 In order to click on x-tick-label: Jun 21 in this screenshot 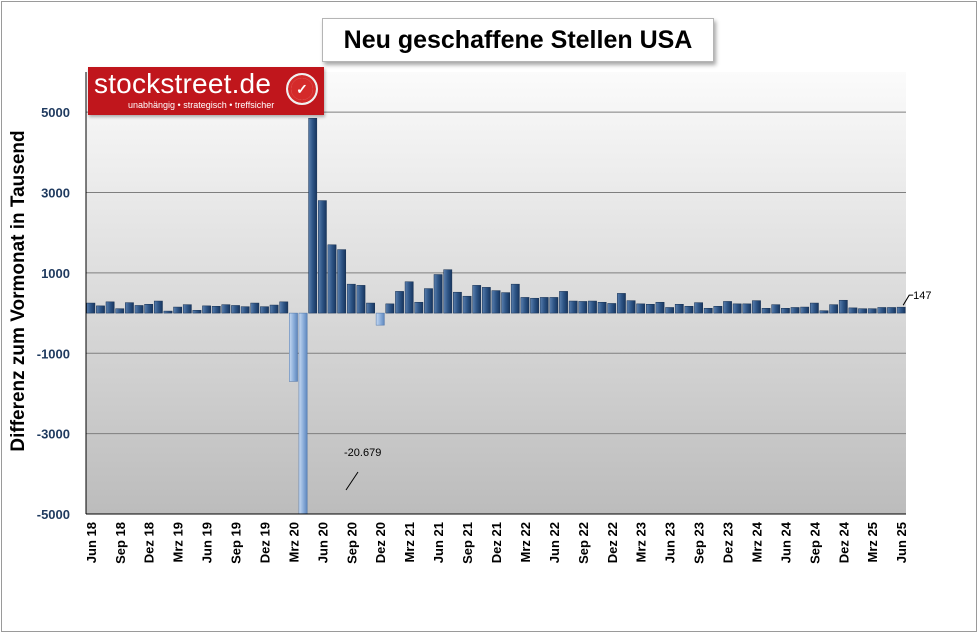, I will do `click(438, 542)`.